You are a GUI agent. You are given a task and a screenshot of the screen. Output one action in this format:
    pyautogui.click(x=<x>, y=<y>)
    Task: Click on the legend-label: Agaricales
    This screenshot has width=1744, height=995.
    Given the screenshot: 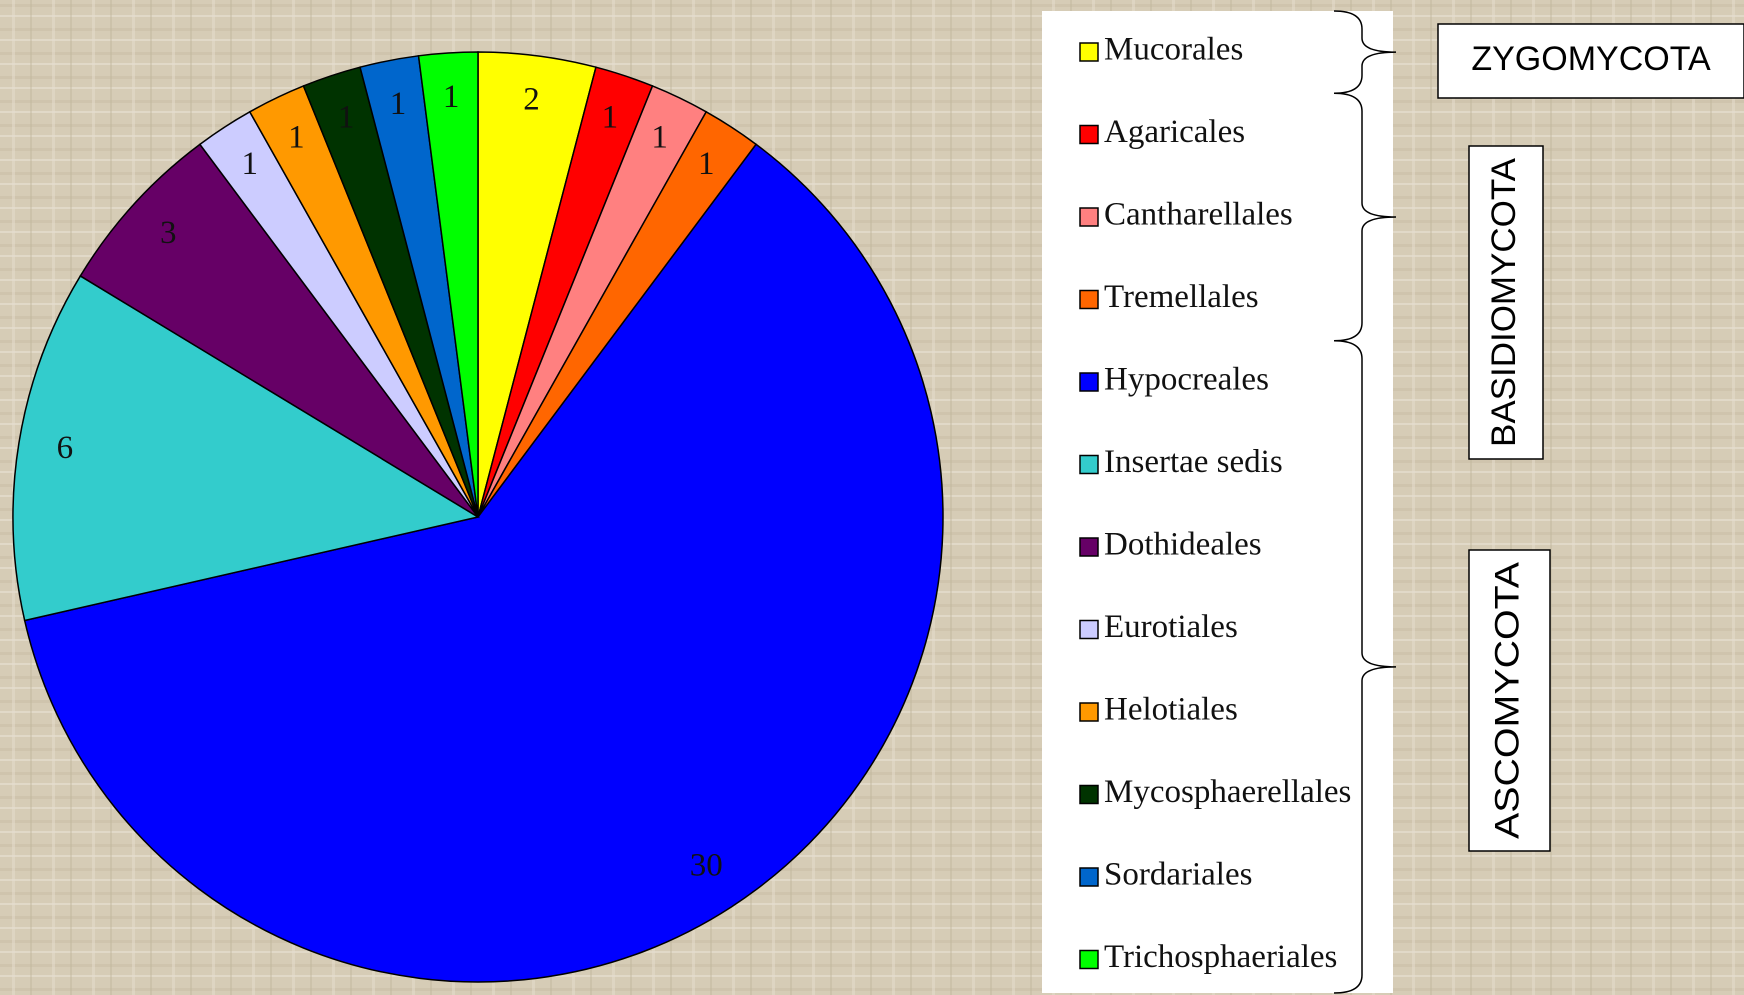 What is the action you would take?
    pyautogui.click(x=1174, y=132)
    